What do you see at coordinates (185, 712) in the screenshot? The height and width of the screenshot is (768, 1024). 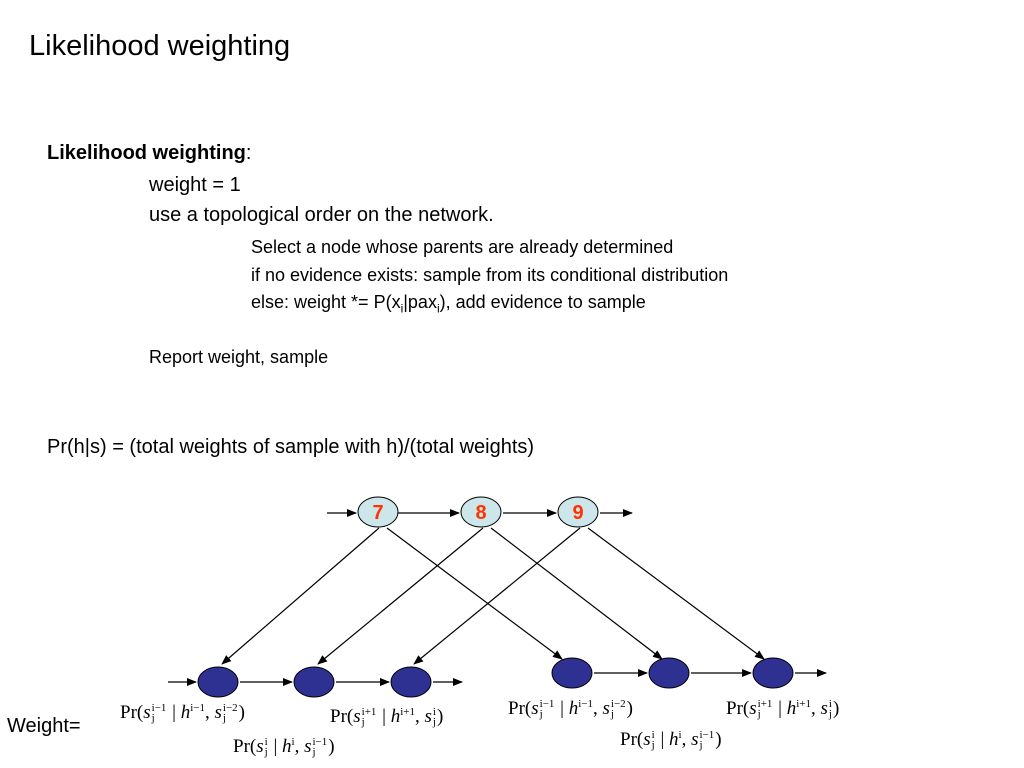 I see `term-1-h: h` at bounding box center [185, 712].